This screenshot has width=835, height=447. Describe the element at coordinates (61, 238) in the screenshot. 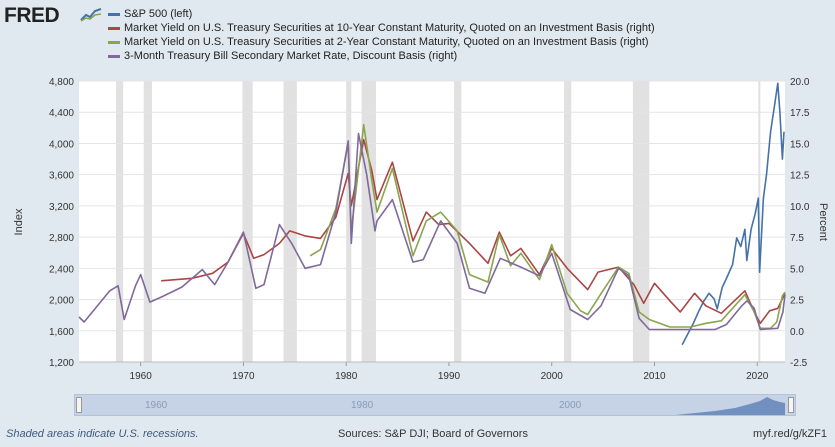

I see `y-left-tick-label: 2,800` at that location.